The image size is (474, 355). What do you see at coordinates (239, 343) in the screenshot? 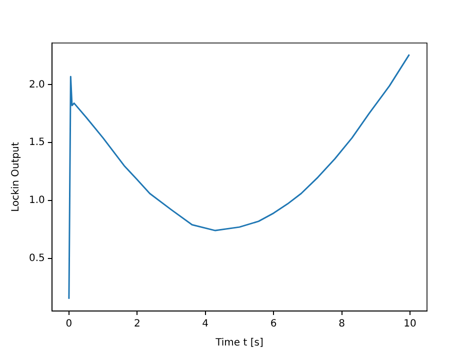
I see `x-axis-title: Time t [s]` at bounding box center [239, 343].